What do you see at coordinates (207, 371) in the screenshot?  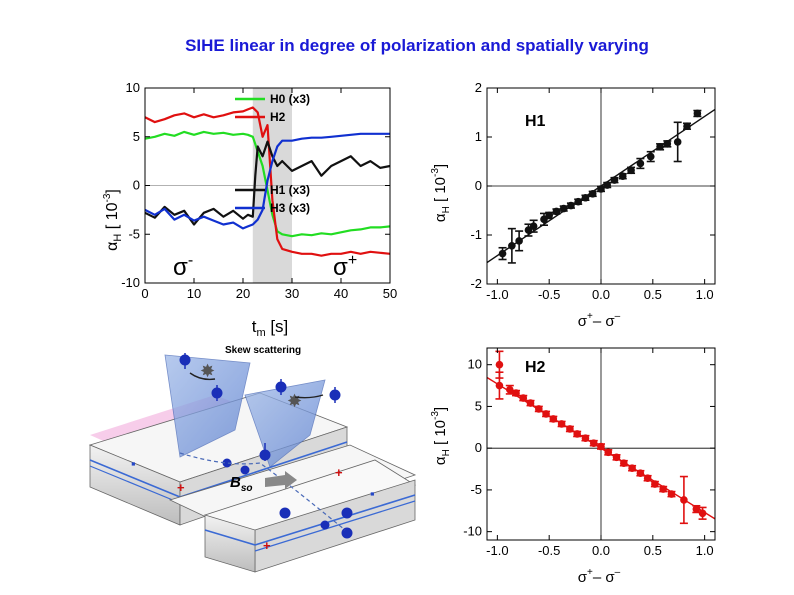 I see `impurity-star-icon: ✸` at bounding box center [207, 371].